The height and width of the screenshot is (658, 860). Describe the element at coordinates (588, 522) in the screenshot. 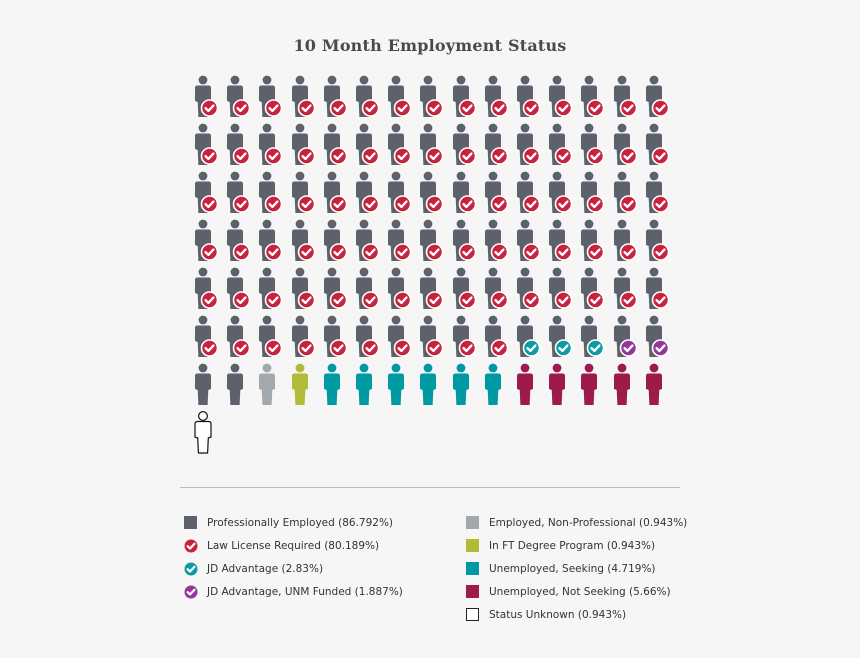

I see `legend-label: Employed, Non-Professional (0.943%)` at that location.